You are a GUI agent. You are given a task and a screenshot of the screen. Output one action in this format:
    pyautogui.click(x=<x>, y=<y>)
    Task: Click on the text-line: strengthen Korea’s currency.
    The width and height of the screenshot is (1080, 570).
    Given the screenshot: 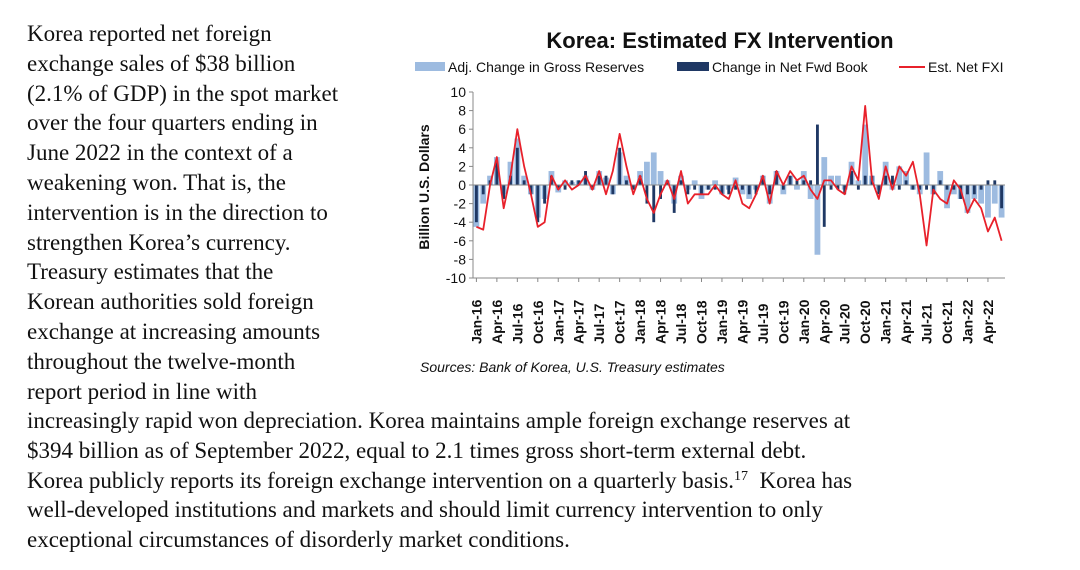 What is the action you would take?
    pyautogui.click(x=159, y=242)
    